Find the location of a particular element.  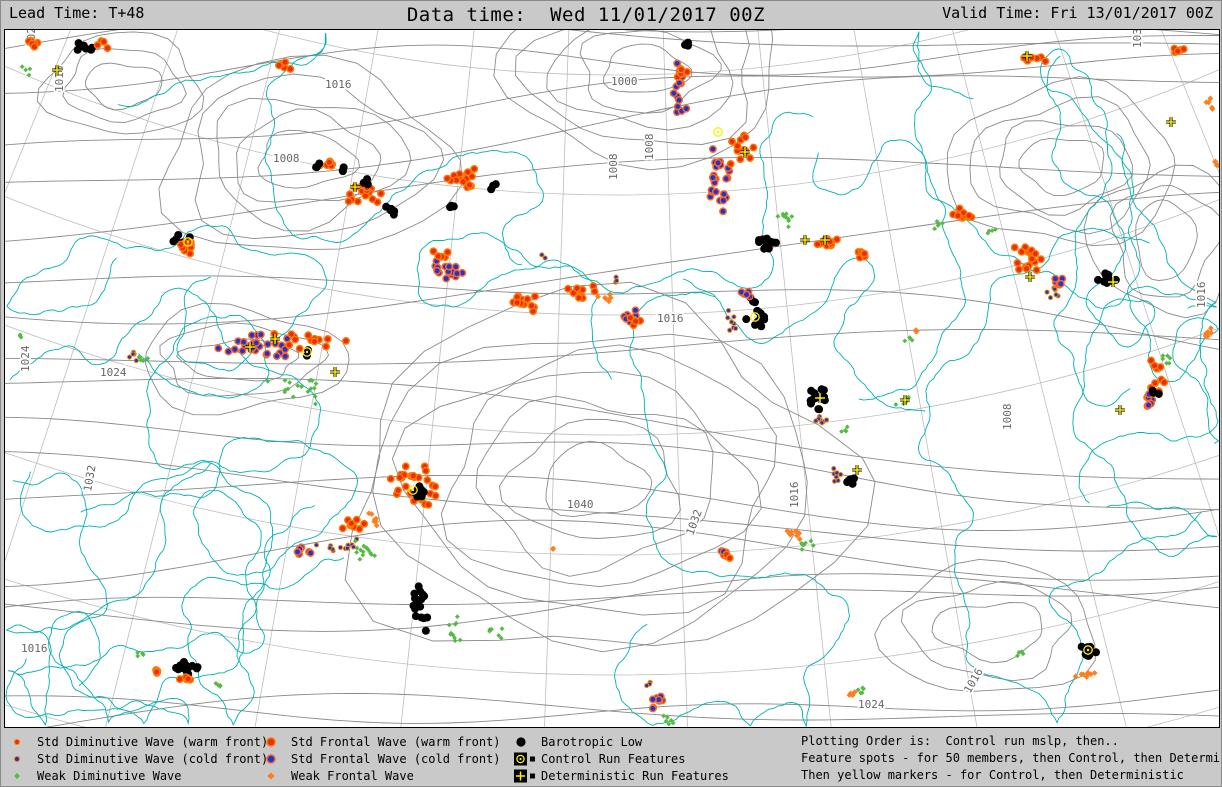

cold-diminutive-wave-icon is located at coordinates (21, 759).